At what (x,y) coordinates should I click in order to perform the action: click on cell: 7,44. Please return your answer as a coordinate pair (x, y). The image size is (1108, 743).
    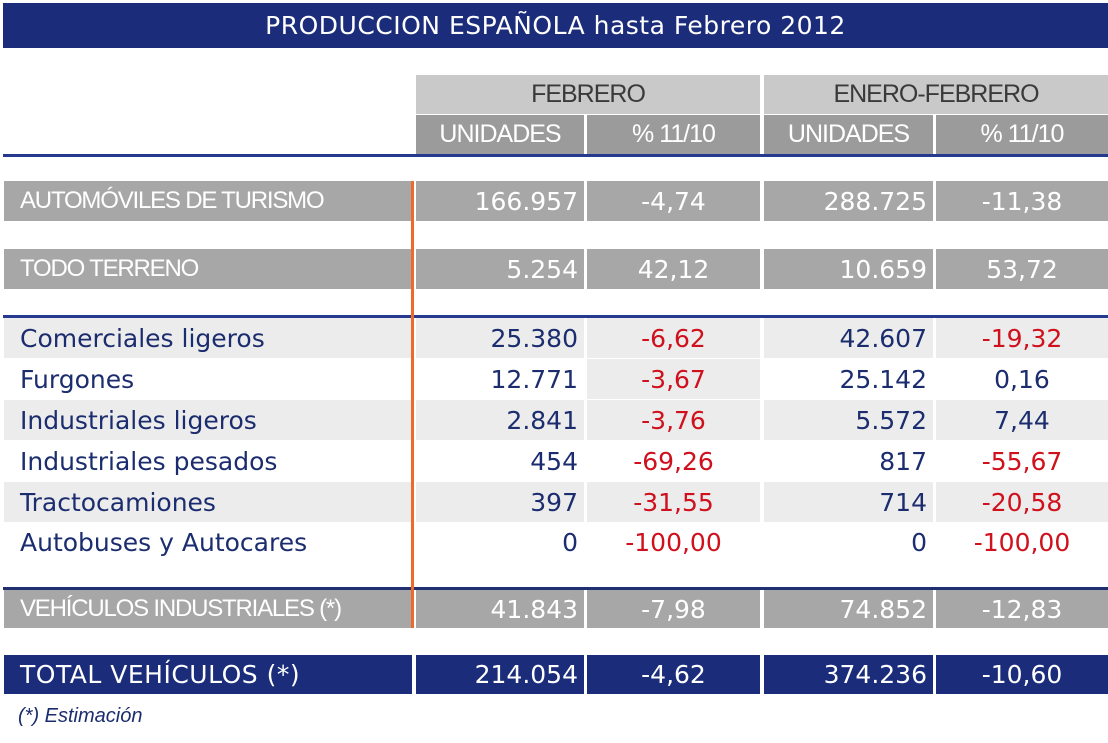
    Looking at the image, I should click on (1022, 420).